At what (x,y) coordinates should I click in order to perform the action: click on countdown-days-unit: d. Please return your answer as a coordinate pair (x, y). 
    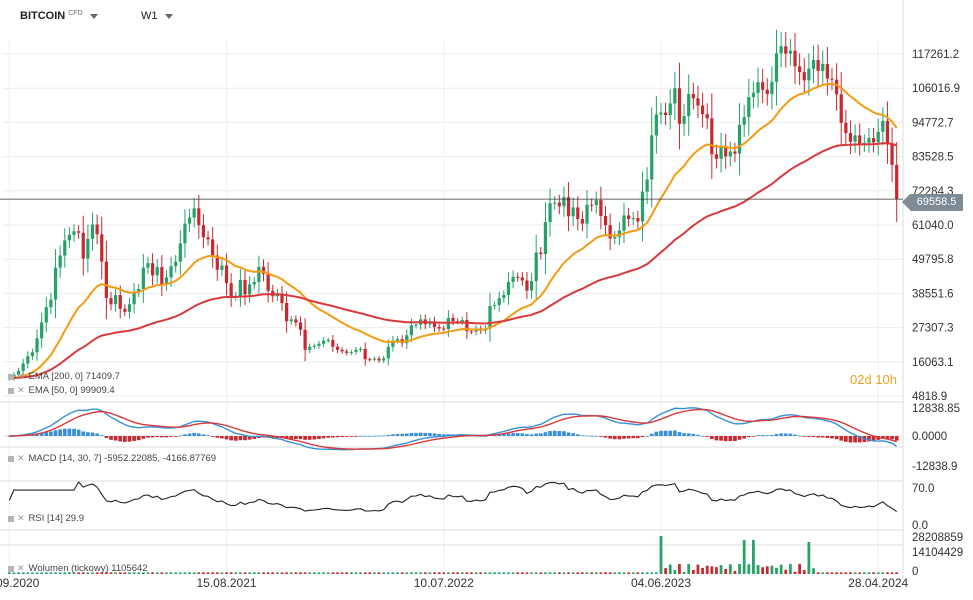
    Looking at the image, I should click on (868, 379).